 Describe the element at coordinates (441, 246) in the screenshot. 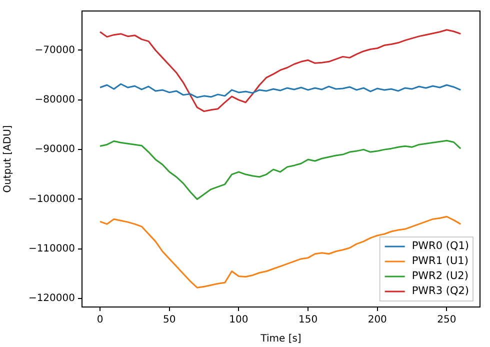

I see `legend-label: PWR0 (Q1)` at that location.